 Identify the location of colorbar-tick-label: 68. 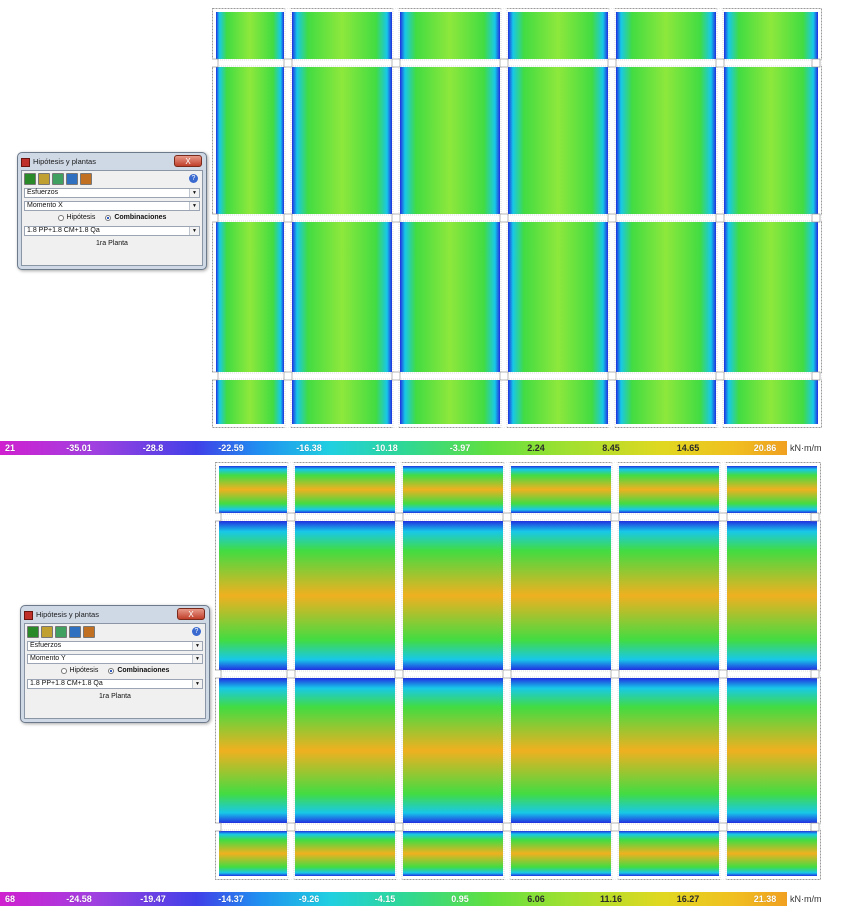
(10, 899).